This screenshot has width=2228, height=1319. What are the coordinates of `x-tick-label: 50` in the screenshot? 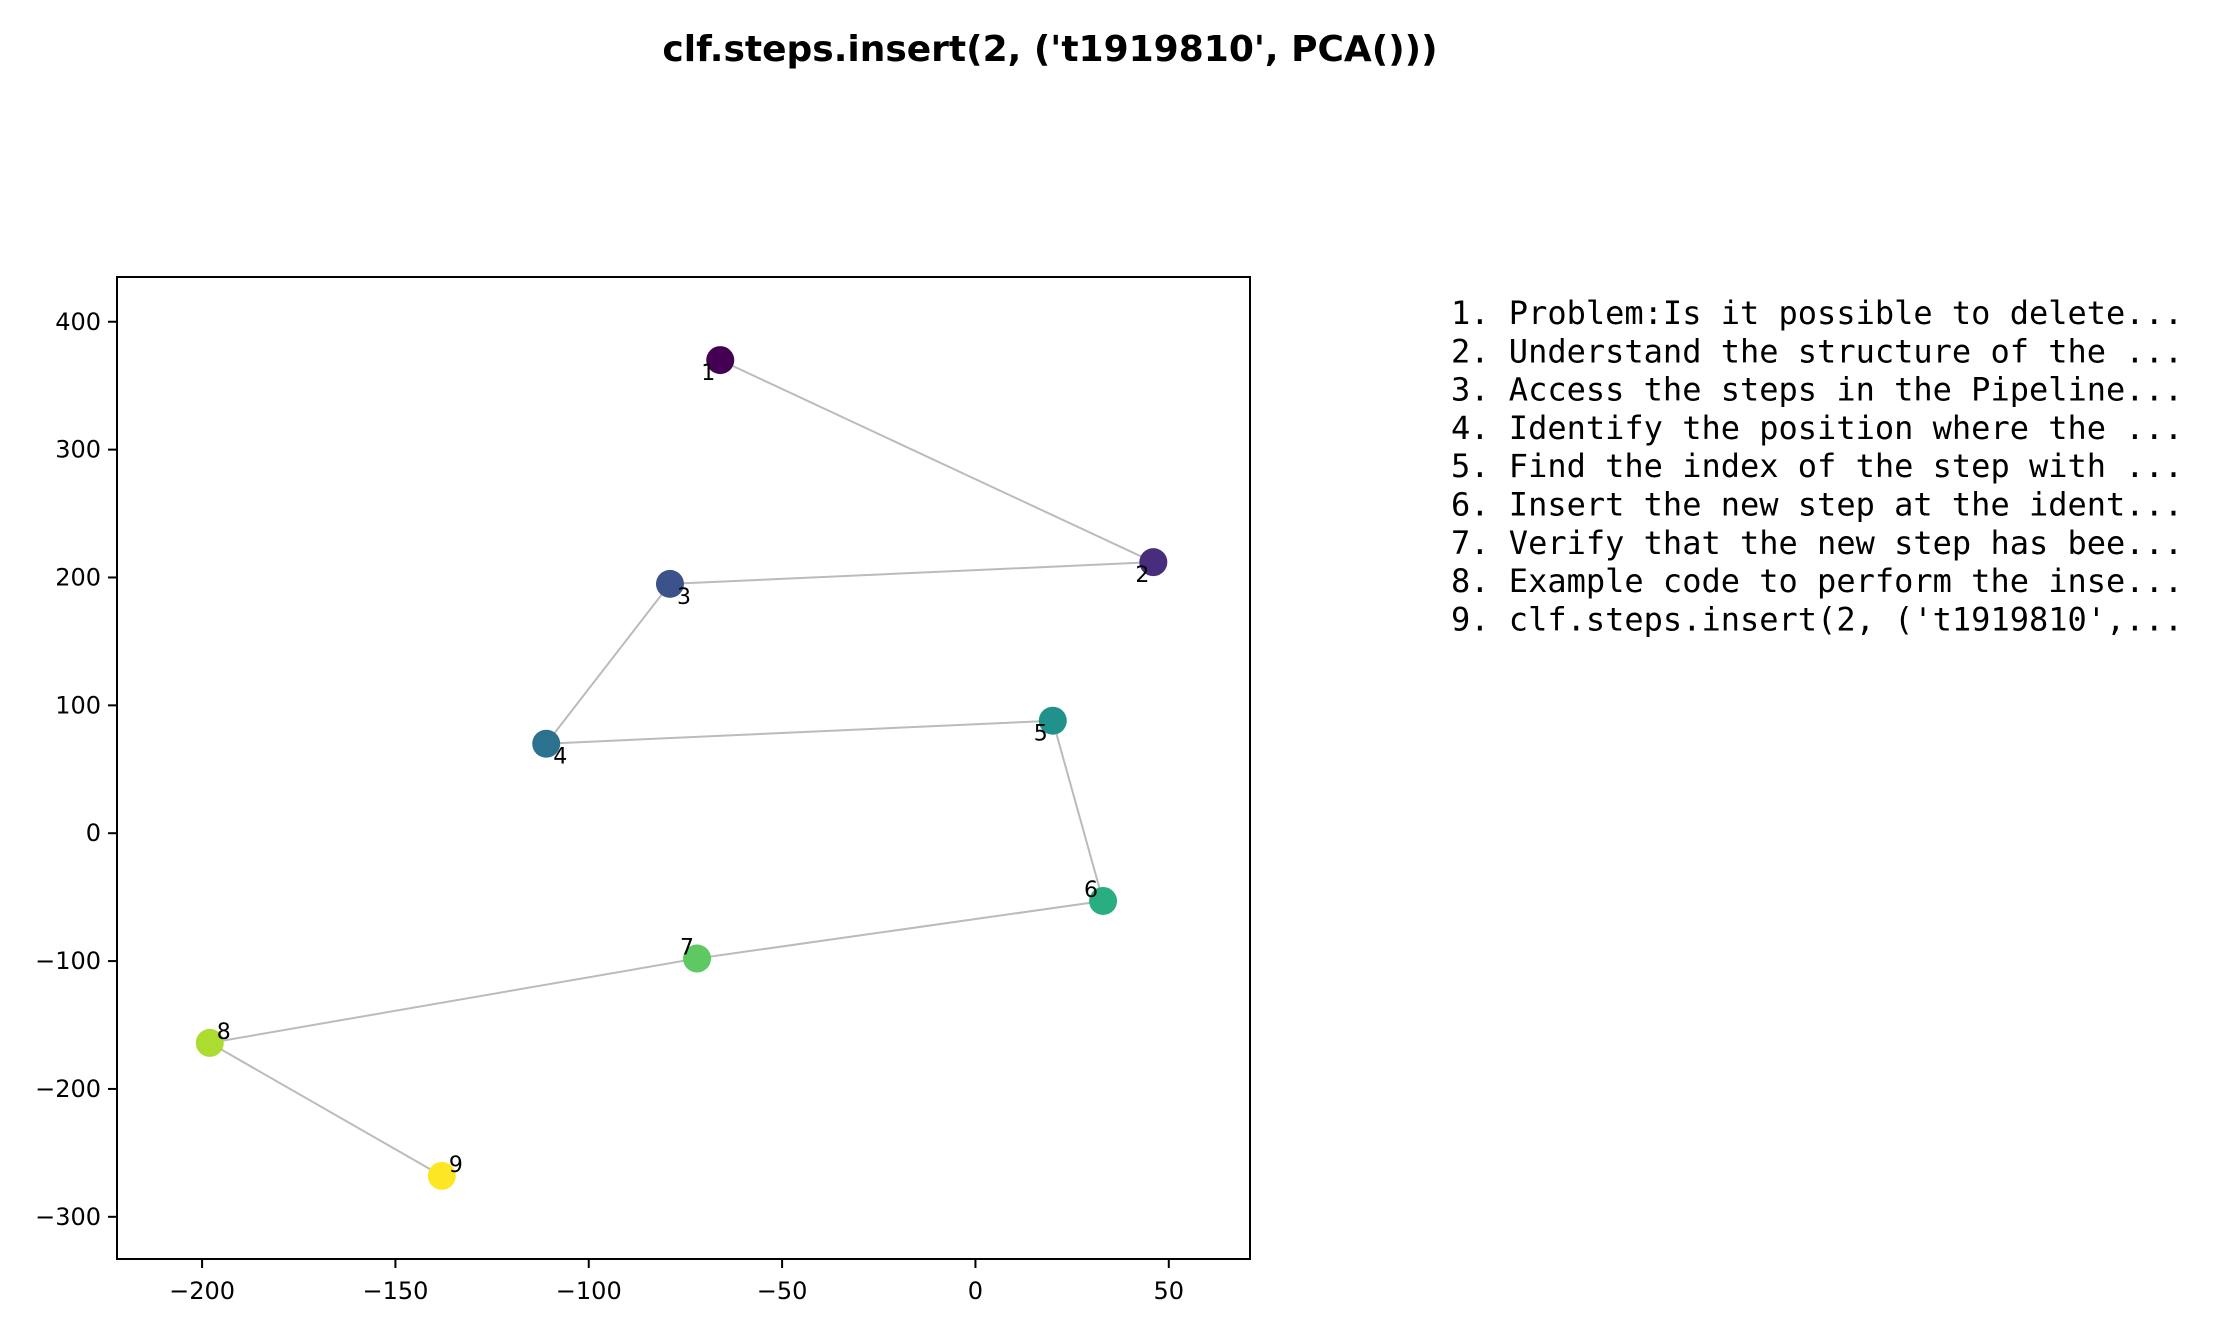 It's located at (1169, 1291).